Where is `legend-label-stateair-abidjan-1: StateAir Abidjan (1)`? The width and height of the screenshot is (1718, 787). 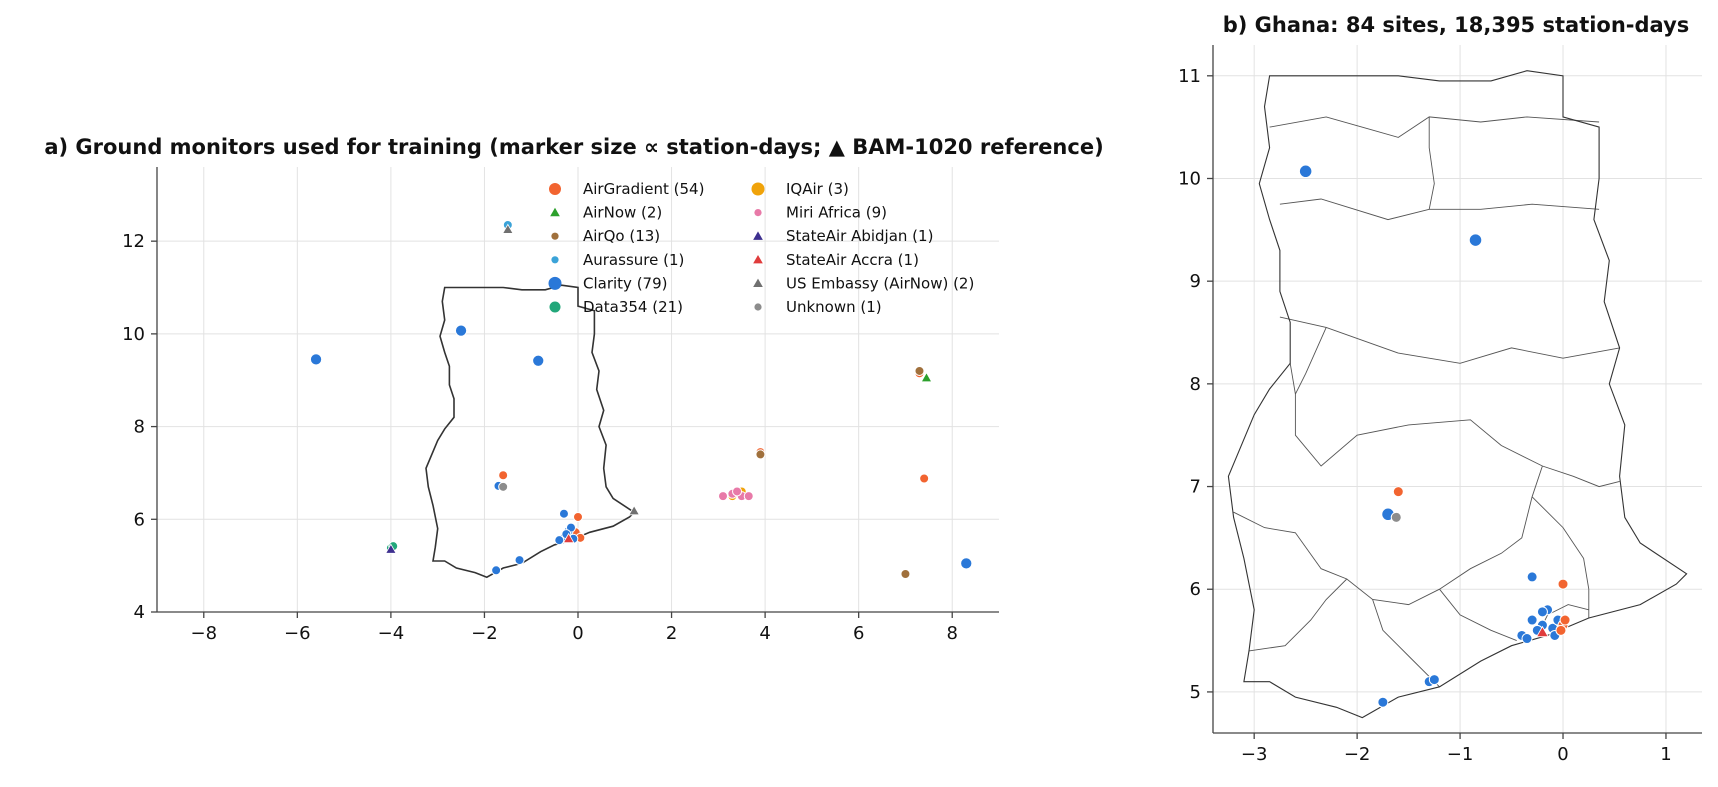 legend-label-stateair-abidjan-1: StateAir Abidjan (1) is located at coordinates (859, 236).